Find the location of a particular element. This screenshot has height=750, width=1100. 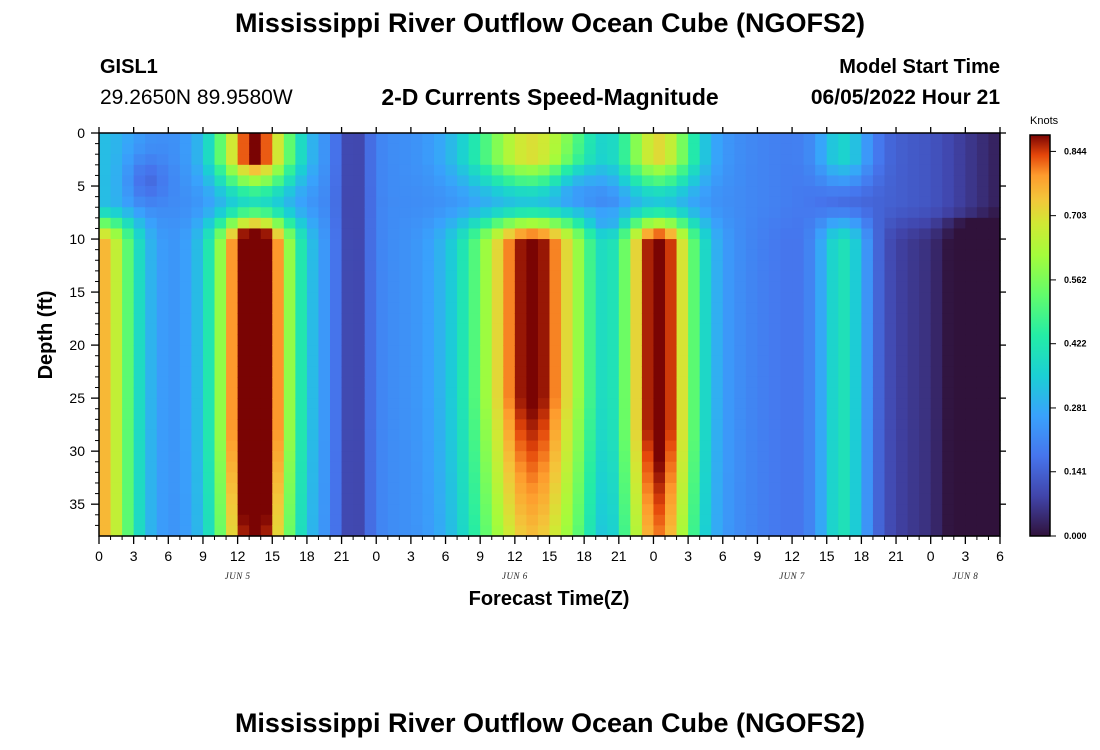

x-tick-label: 3 is located at coordinates (411, 556).